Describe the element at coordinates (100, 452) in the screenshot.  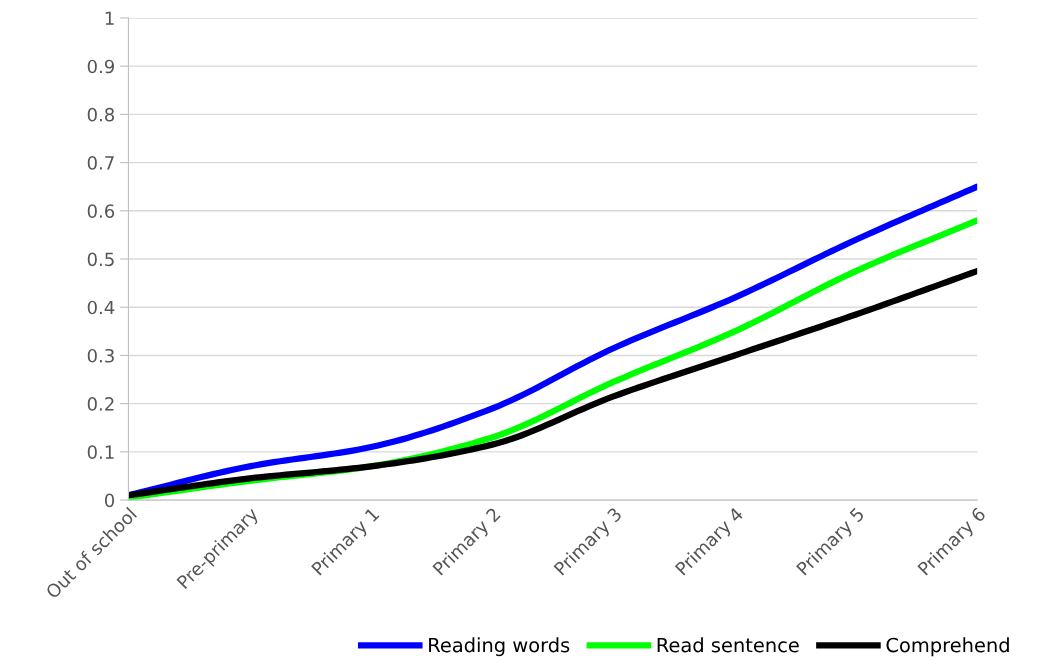
I see `y-tick-label: 0.1` at that location.